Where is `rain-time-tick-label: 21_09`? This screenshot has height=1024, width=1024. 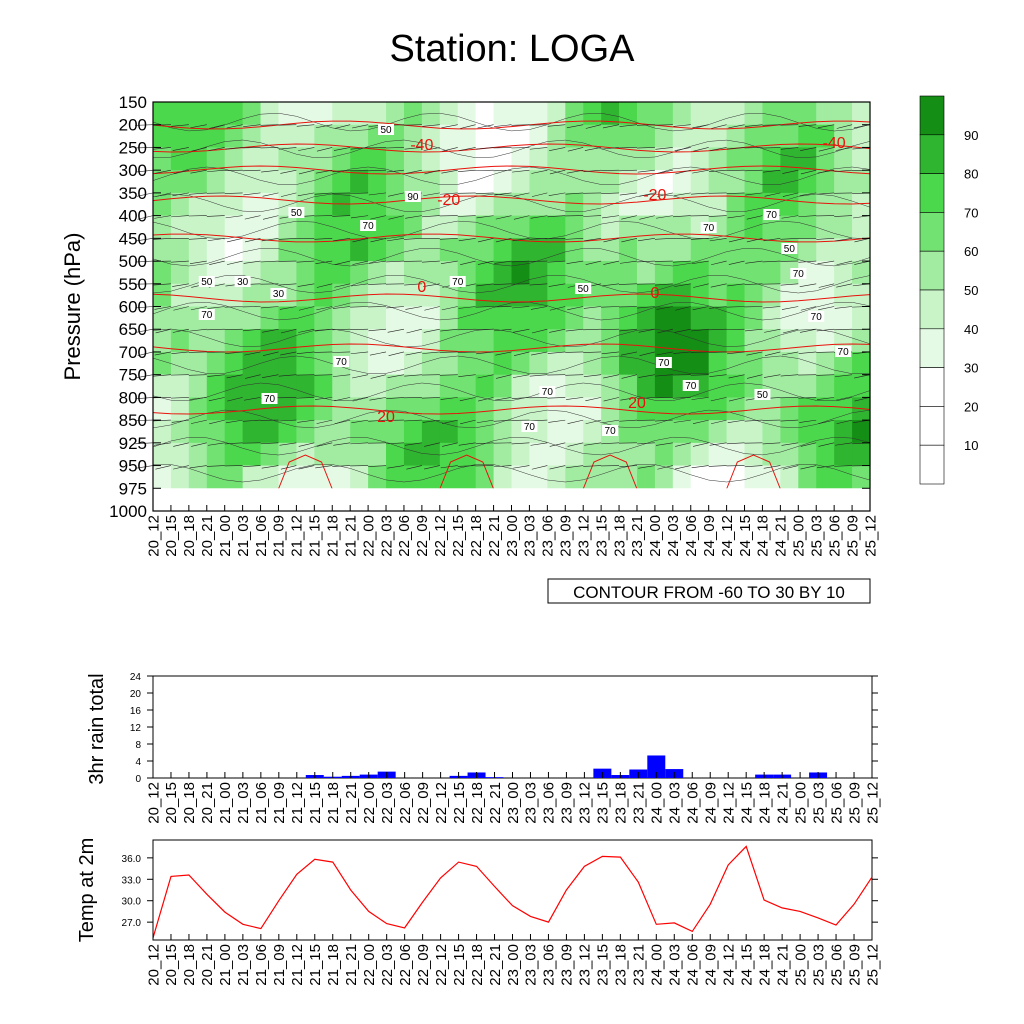
rain-time-tick-label: 21_09 is located at coordinates (279, 803).